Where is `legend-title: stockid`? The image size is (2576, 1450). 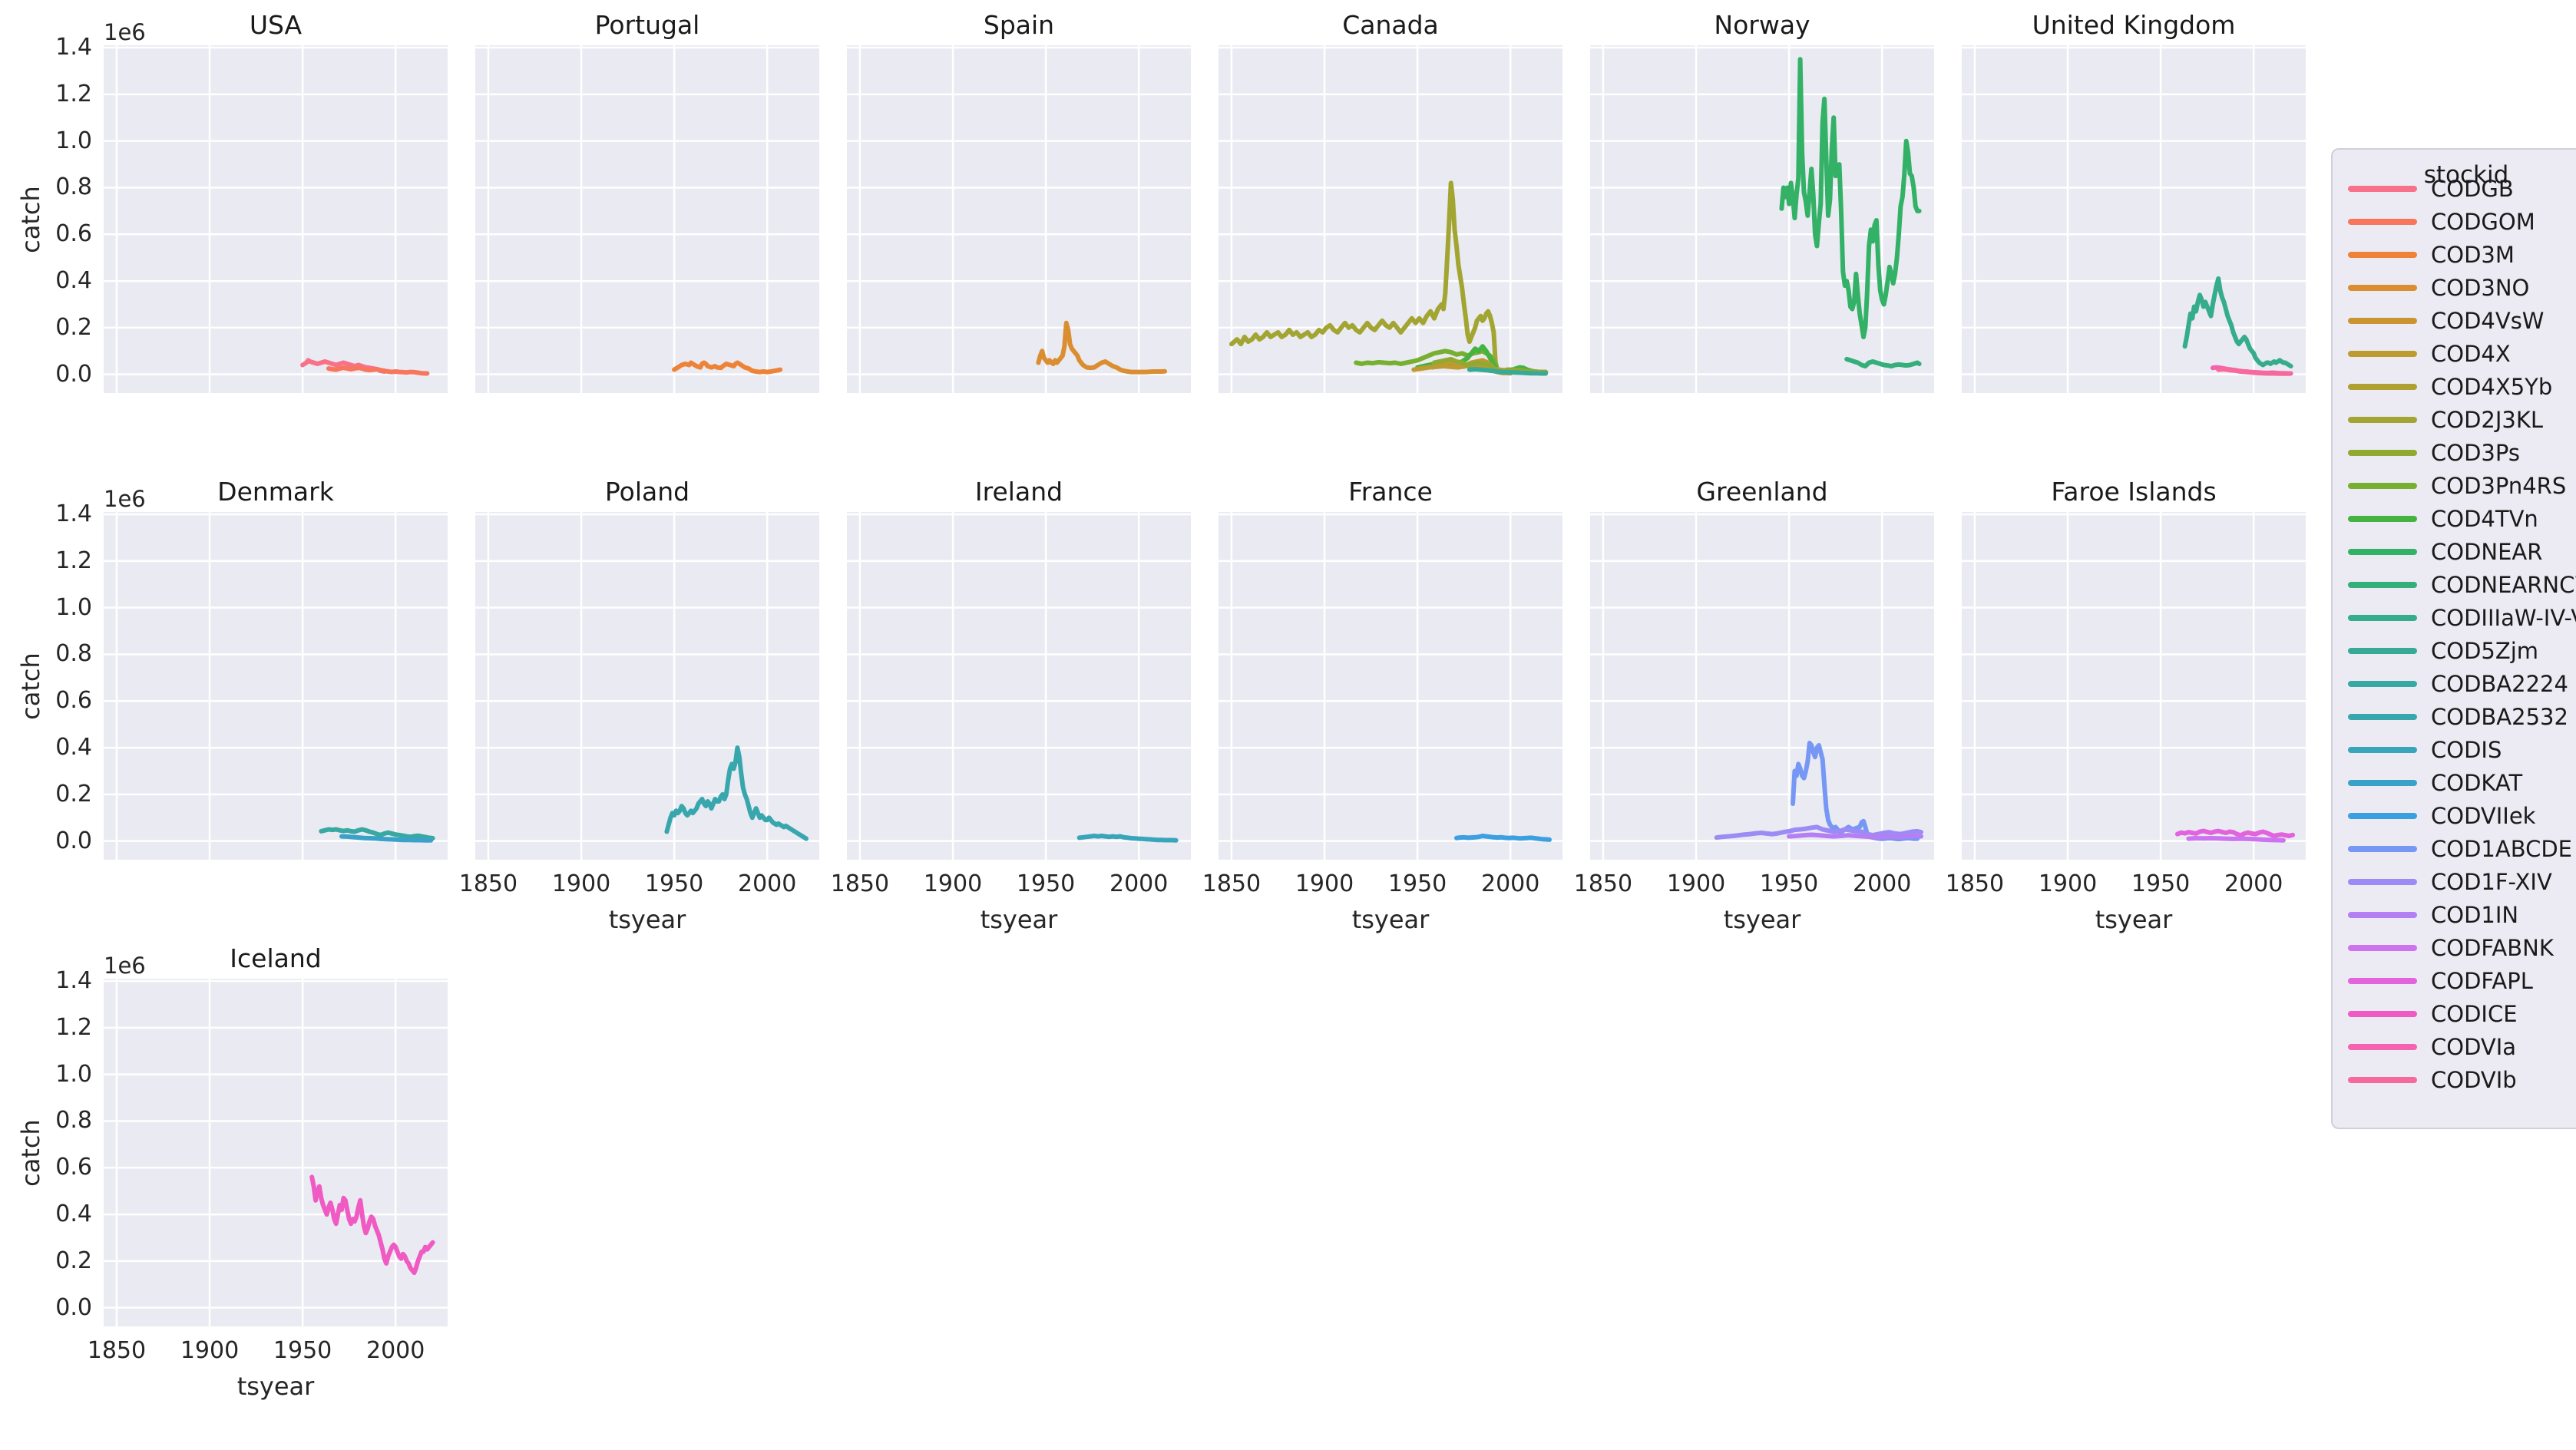 legend-title: stockid is located at coordinates (2466, 175).